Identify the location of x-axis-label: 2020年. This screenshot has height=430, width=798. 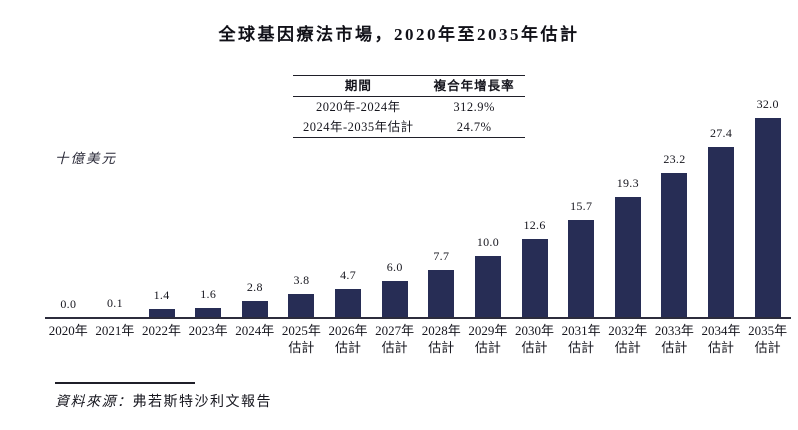
(68, 339).